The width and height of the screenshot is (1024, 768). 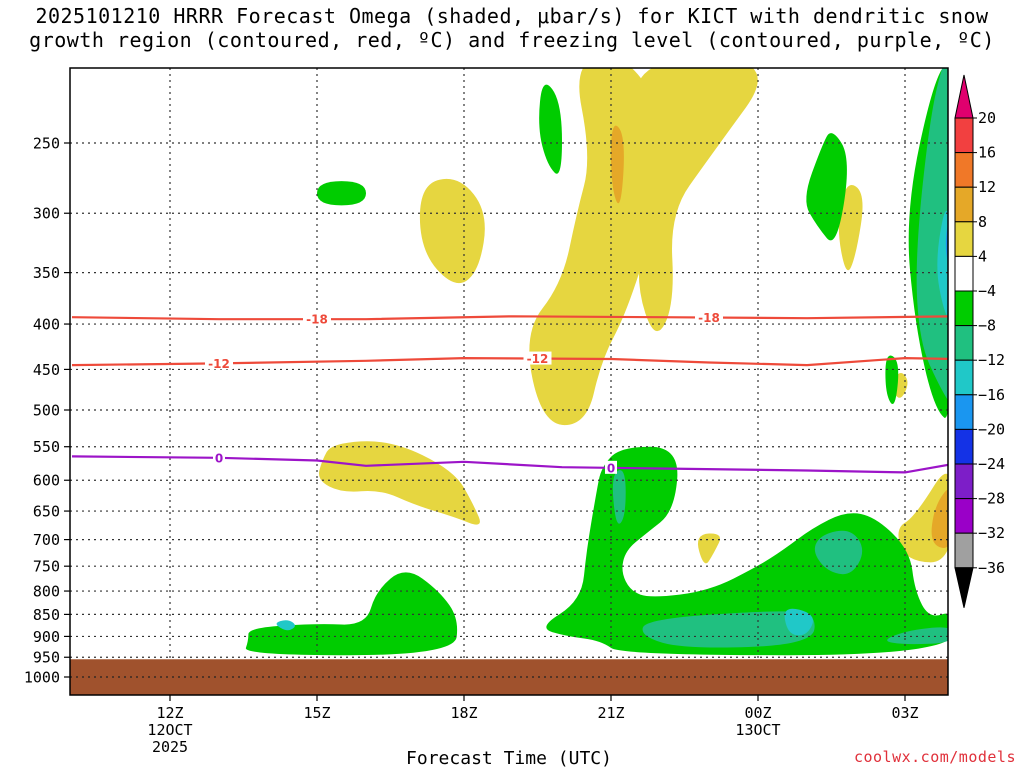 What do you see at coordinates (509, 758) in the screenshot?
I see `x-axis-title: Forecast Time (UTC)` at bounding box center [509, 758].